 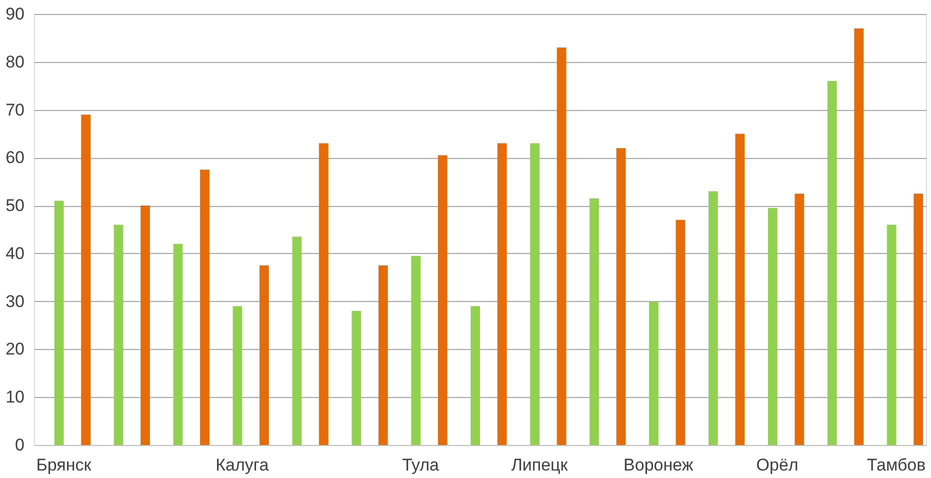 What do you see at coordinates (539, 465) in the screenshot?
I see `x-tick-label: Липецк` at bounding box center [539, 465].